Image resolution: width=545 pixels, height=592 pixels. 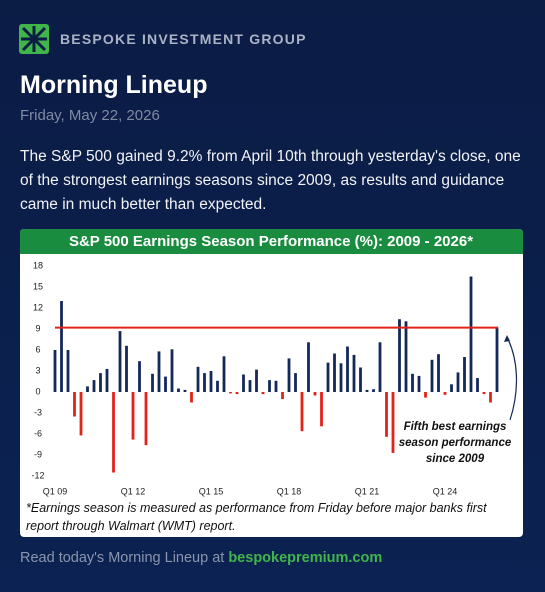 I want to click on x-tick-label: Q1 18, so click(x=289, y=491).